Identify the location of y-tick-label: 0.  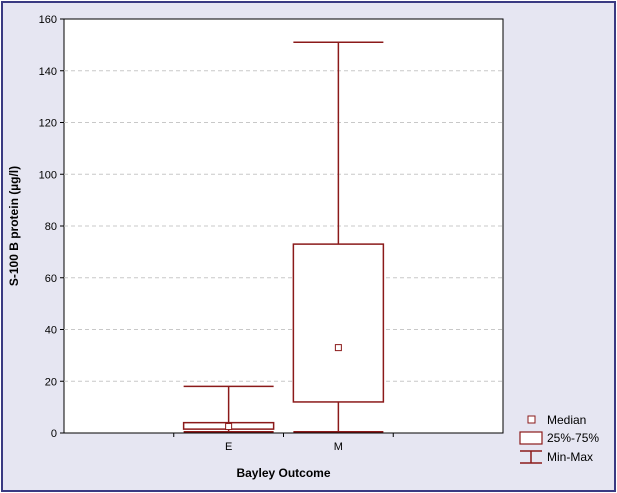
(54, 434).